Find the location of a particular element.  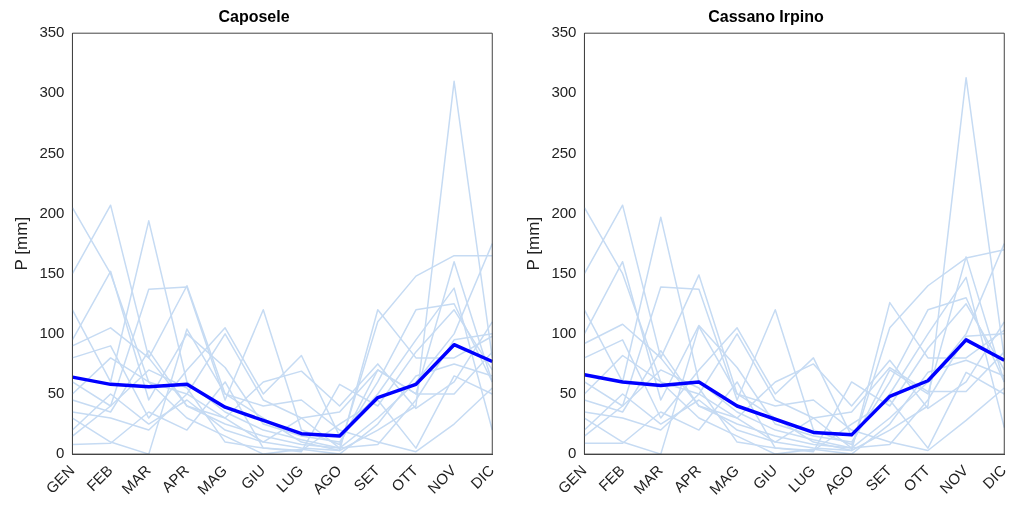

chart-title: Cassano Irpino is located at coordinates (766, 17).